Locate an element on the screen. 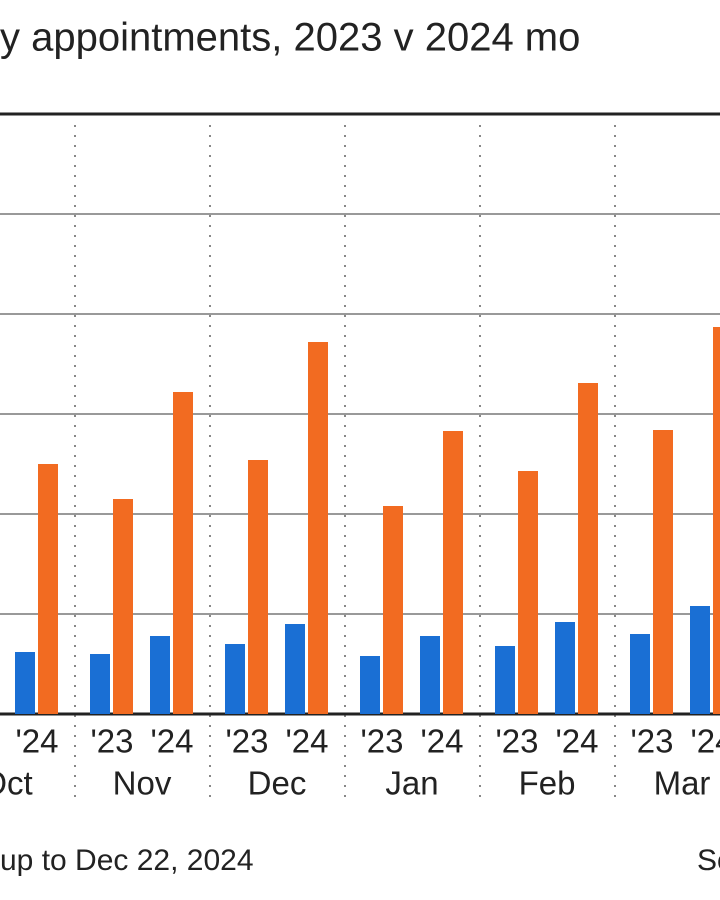  group-label: Oct is located at coordinates (16, 783).